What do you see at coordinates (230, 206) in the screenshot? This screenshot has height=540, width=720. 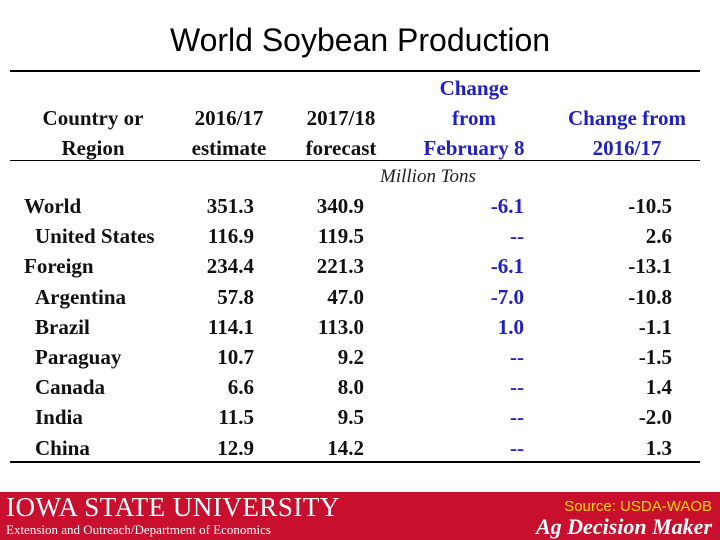 I see `cell-est: 351.3` at bounding box center [230, 206].